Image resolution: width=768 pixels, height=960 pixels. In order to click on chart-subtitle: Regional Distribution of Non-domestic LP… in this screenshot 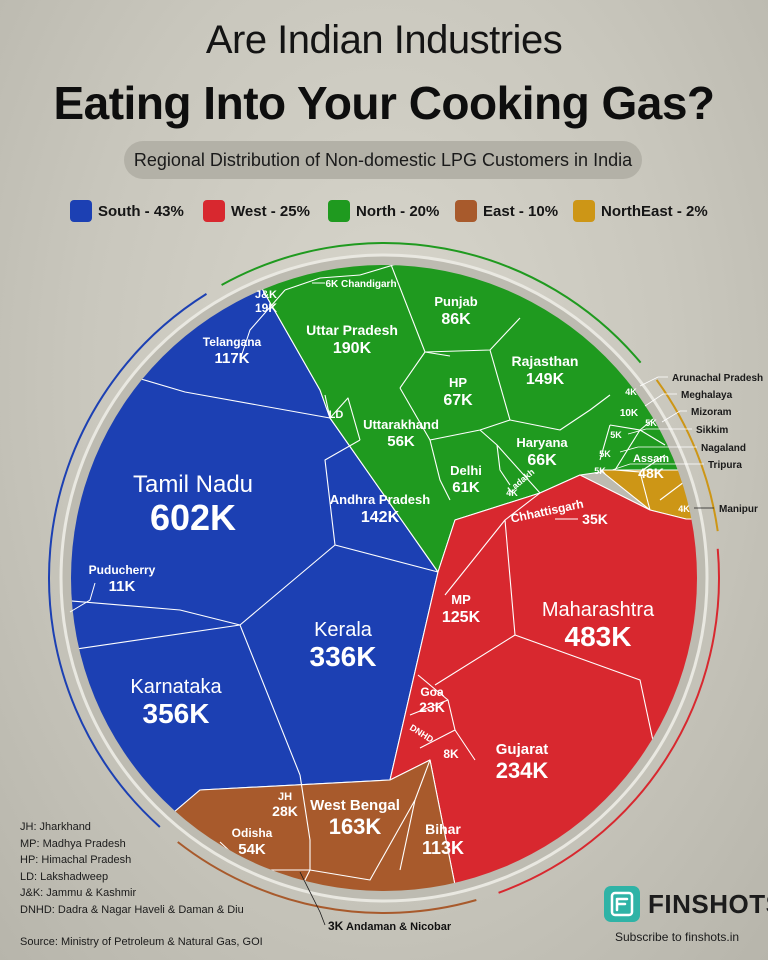, I will do `click(383, 160)`.